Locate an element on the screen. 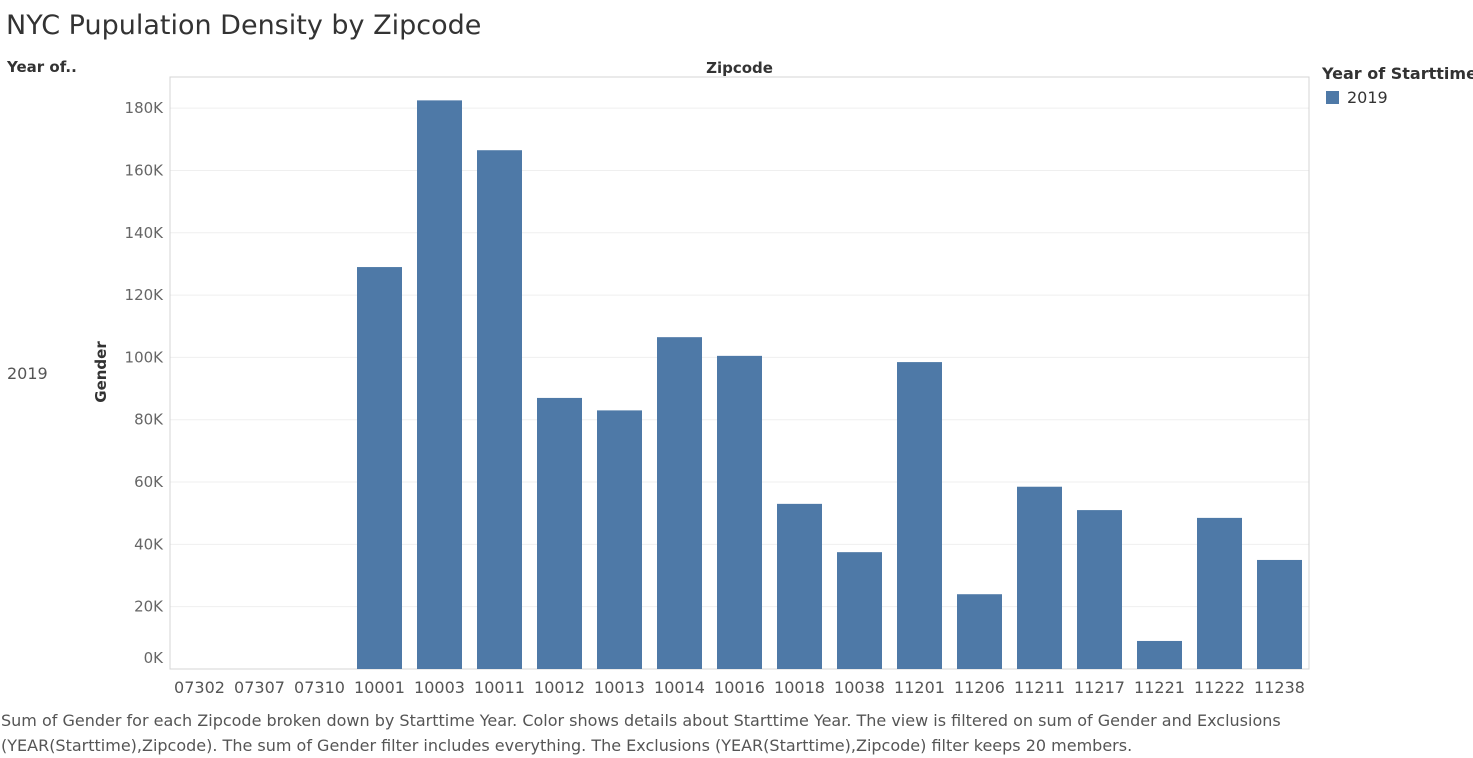 Image resolution: width=1473 pixels, height=758 pixels. x-tick-label: 10001 is located at coordinates (379, 687).